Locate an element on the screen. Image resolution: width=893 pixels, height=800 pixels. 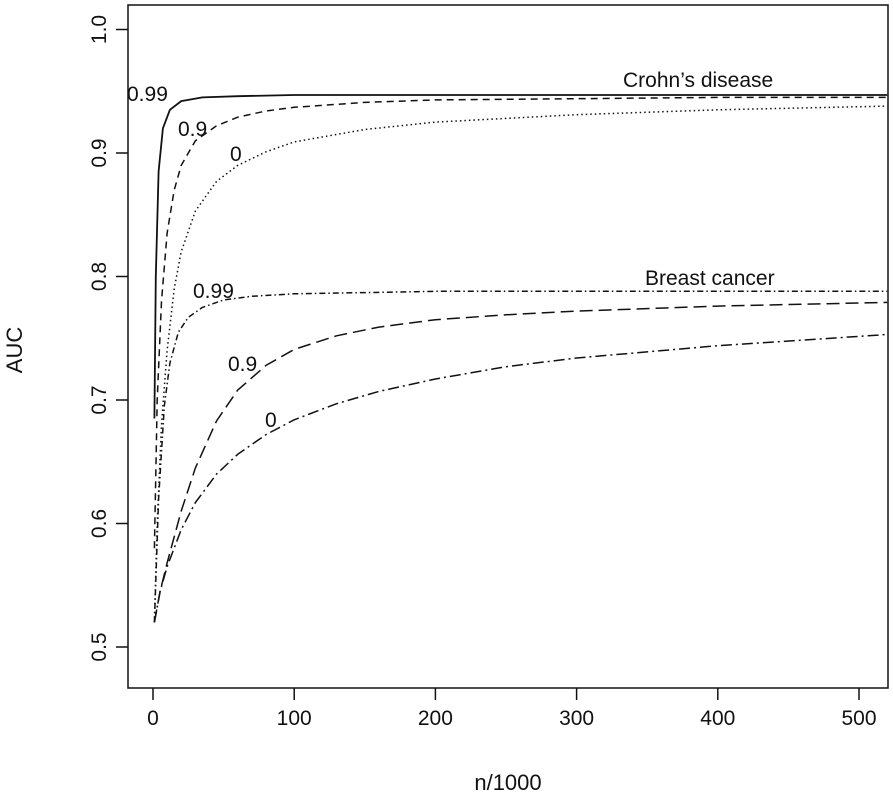
y-tick-label-0.5: 0.5 is located at coordinates (99, 646).